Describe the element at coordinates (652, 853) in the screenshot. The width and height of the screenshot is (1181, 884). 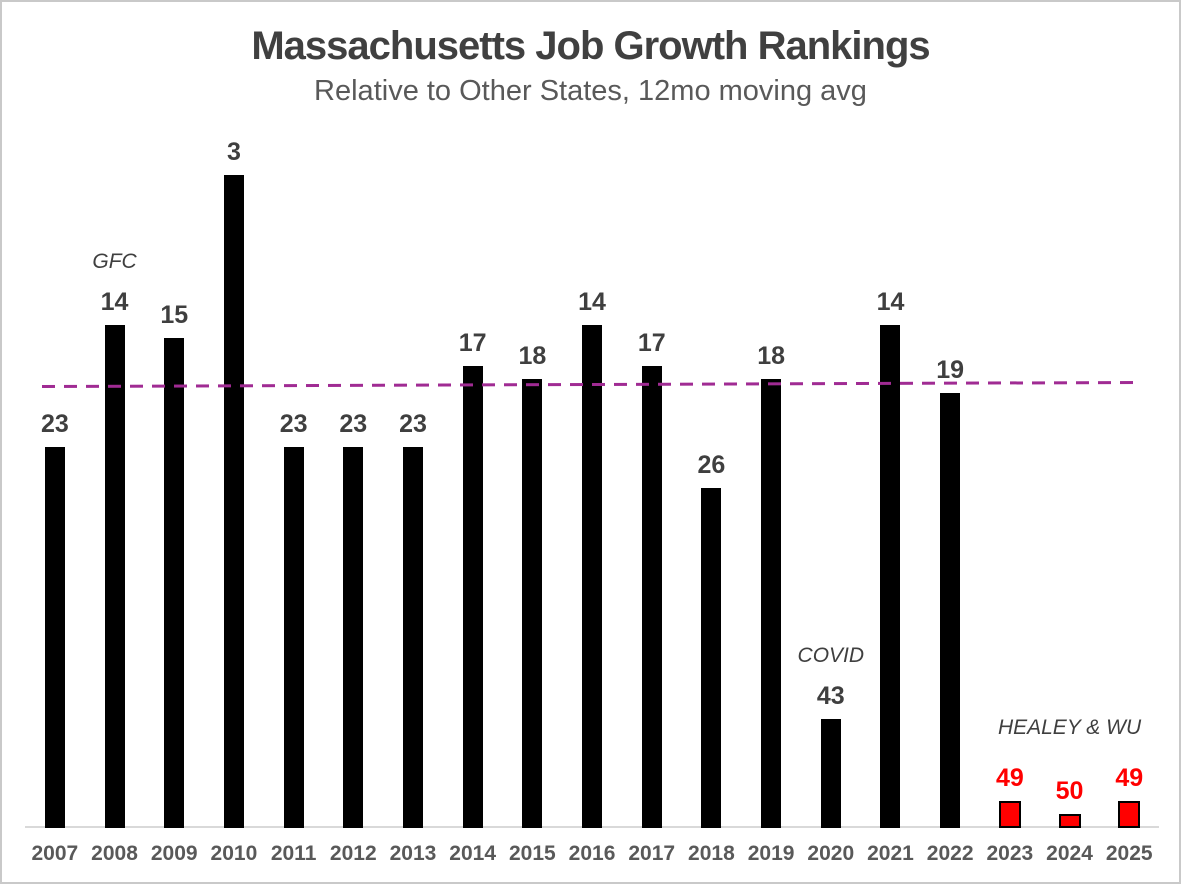
I see `x-axis-tick-label: 2017` at that location.